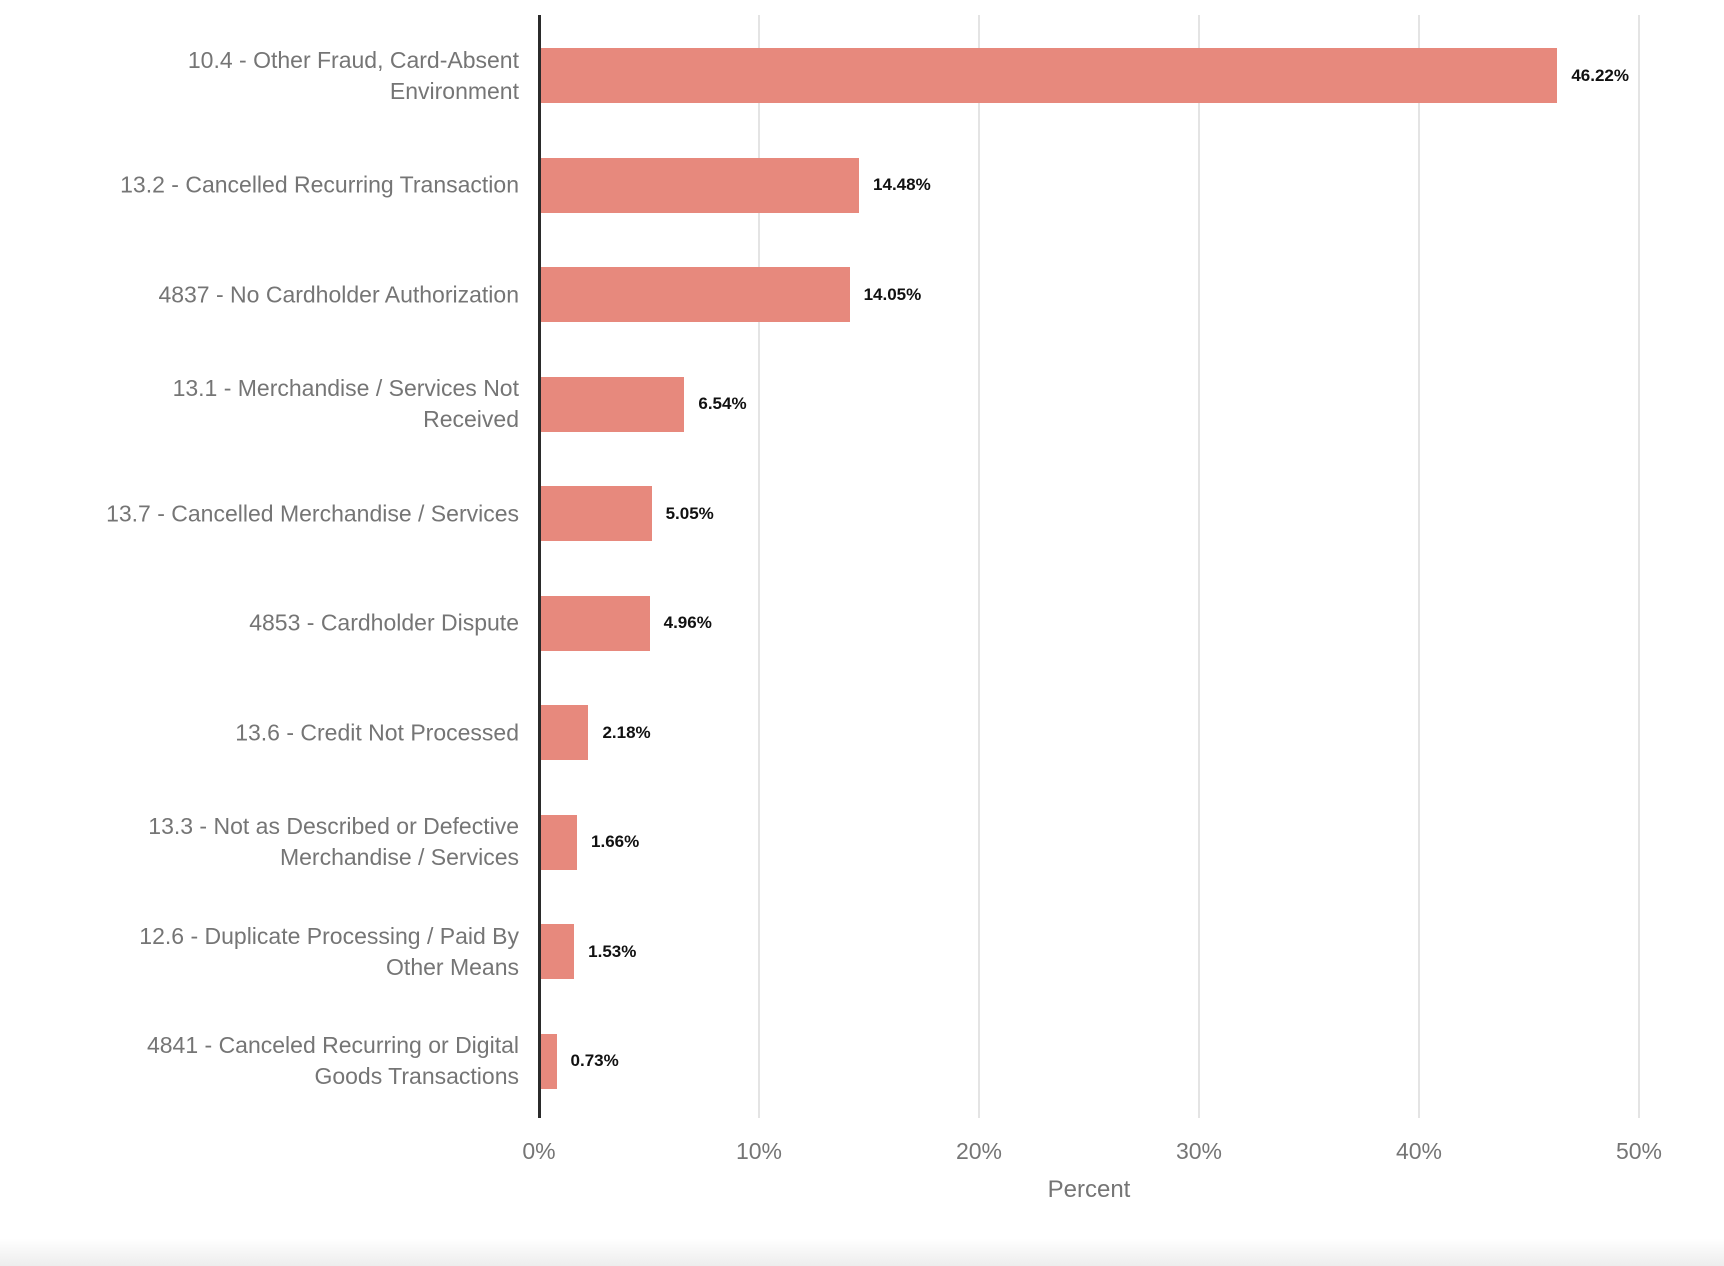  What do you see at coordinates (687, 622) in the screenshot?
I see `bar-value-label: 4.96%` at bounding box center [687, 622].